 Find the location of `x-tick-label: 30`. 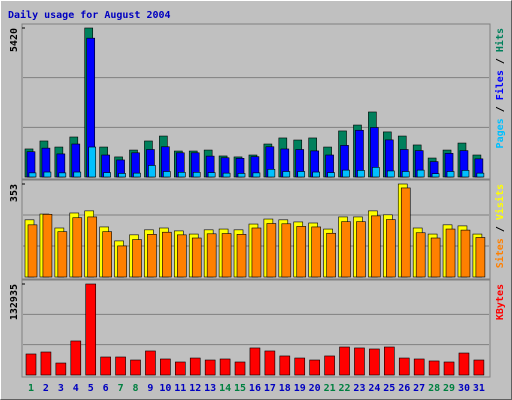

x-tick-label: 30 is located at coordinates (464, 388).